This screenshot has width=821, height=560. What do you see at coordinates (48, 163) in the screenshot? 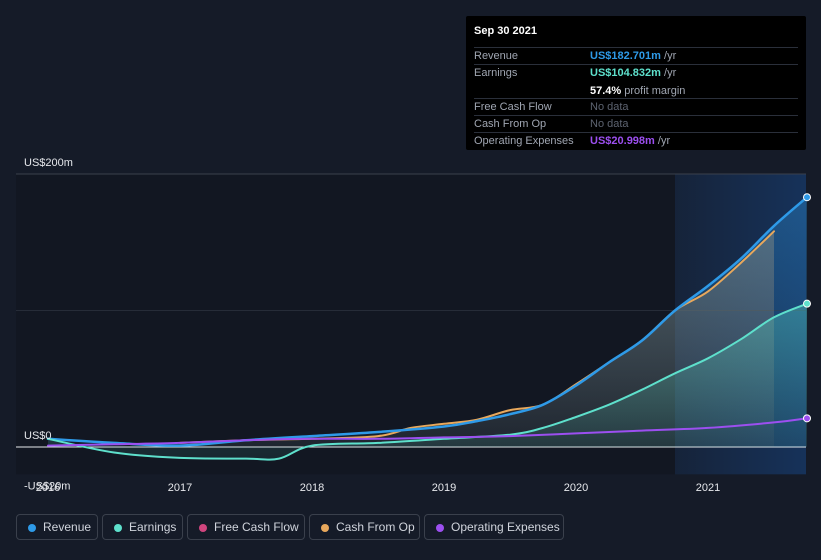
I see `y-axis-label: US$200m` at bounding box center [48, 163].